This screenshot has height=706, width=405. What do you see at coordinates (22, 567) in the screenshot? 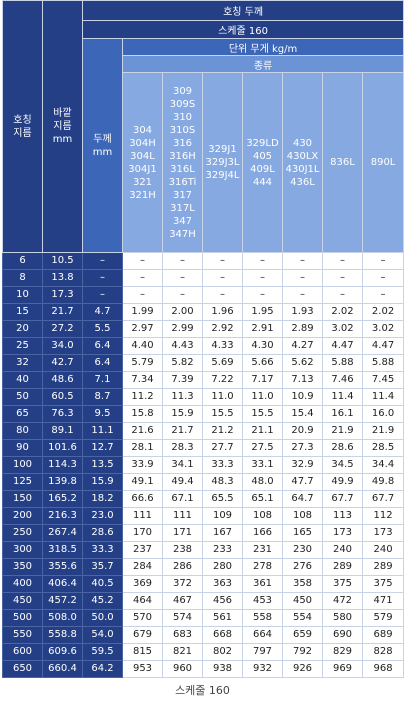
I see `data-cell: 350` at bounding box center [22, 567].